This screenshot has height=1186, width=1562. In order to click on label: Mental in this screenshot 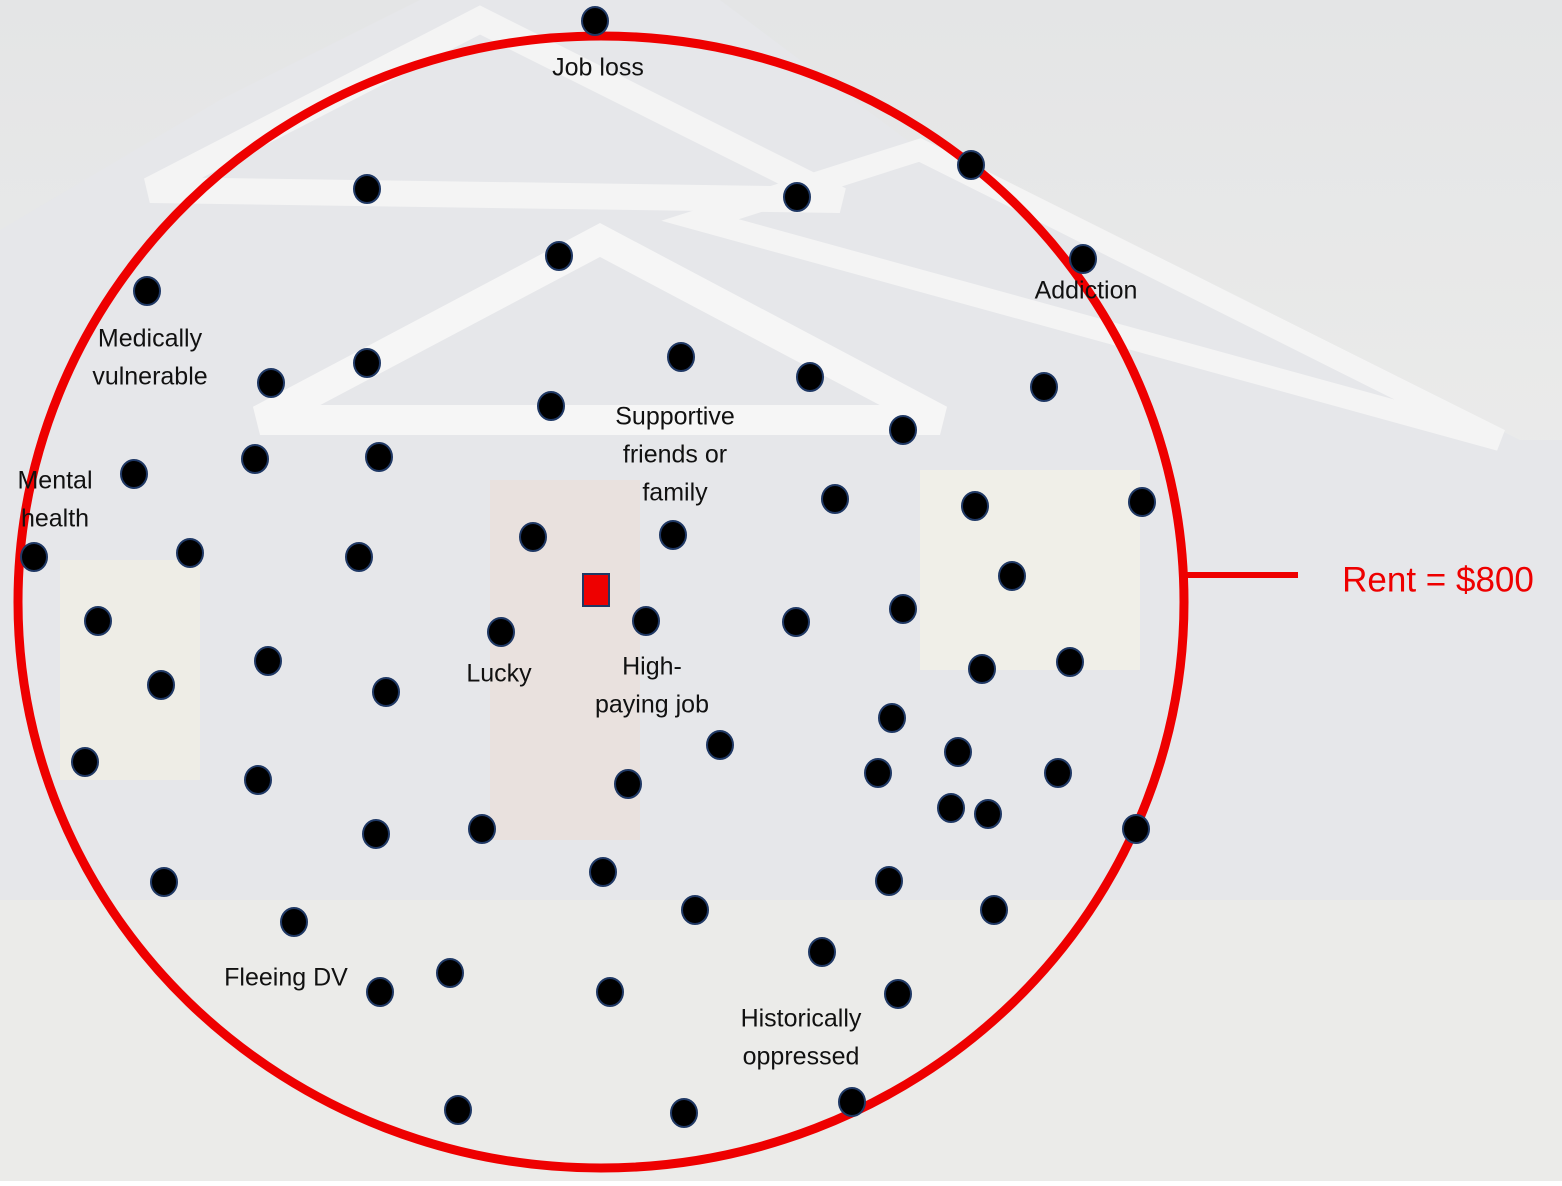, I will do `click(54, 481)`.